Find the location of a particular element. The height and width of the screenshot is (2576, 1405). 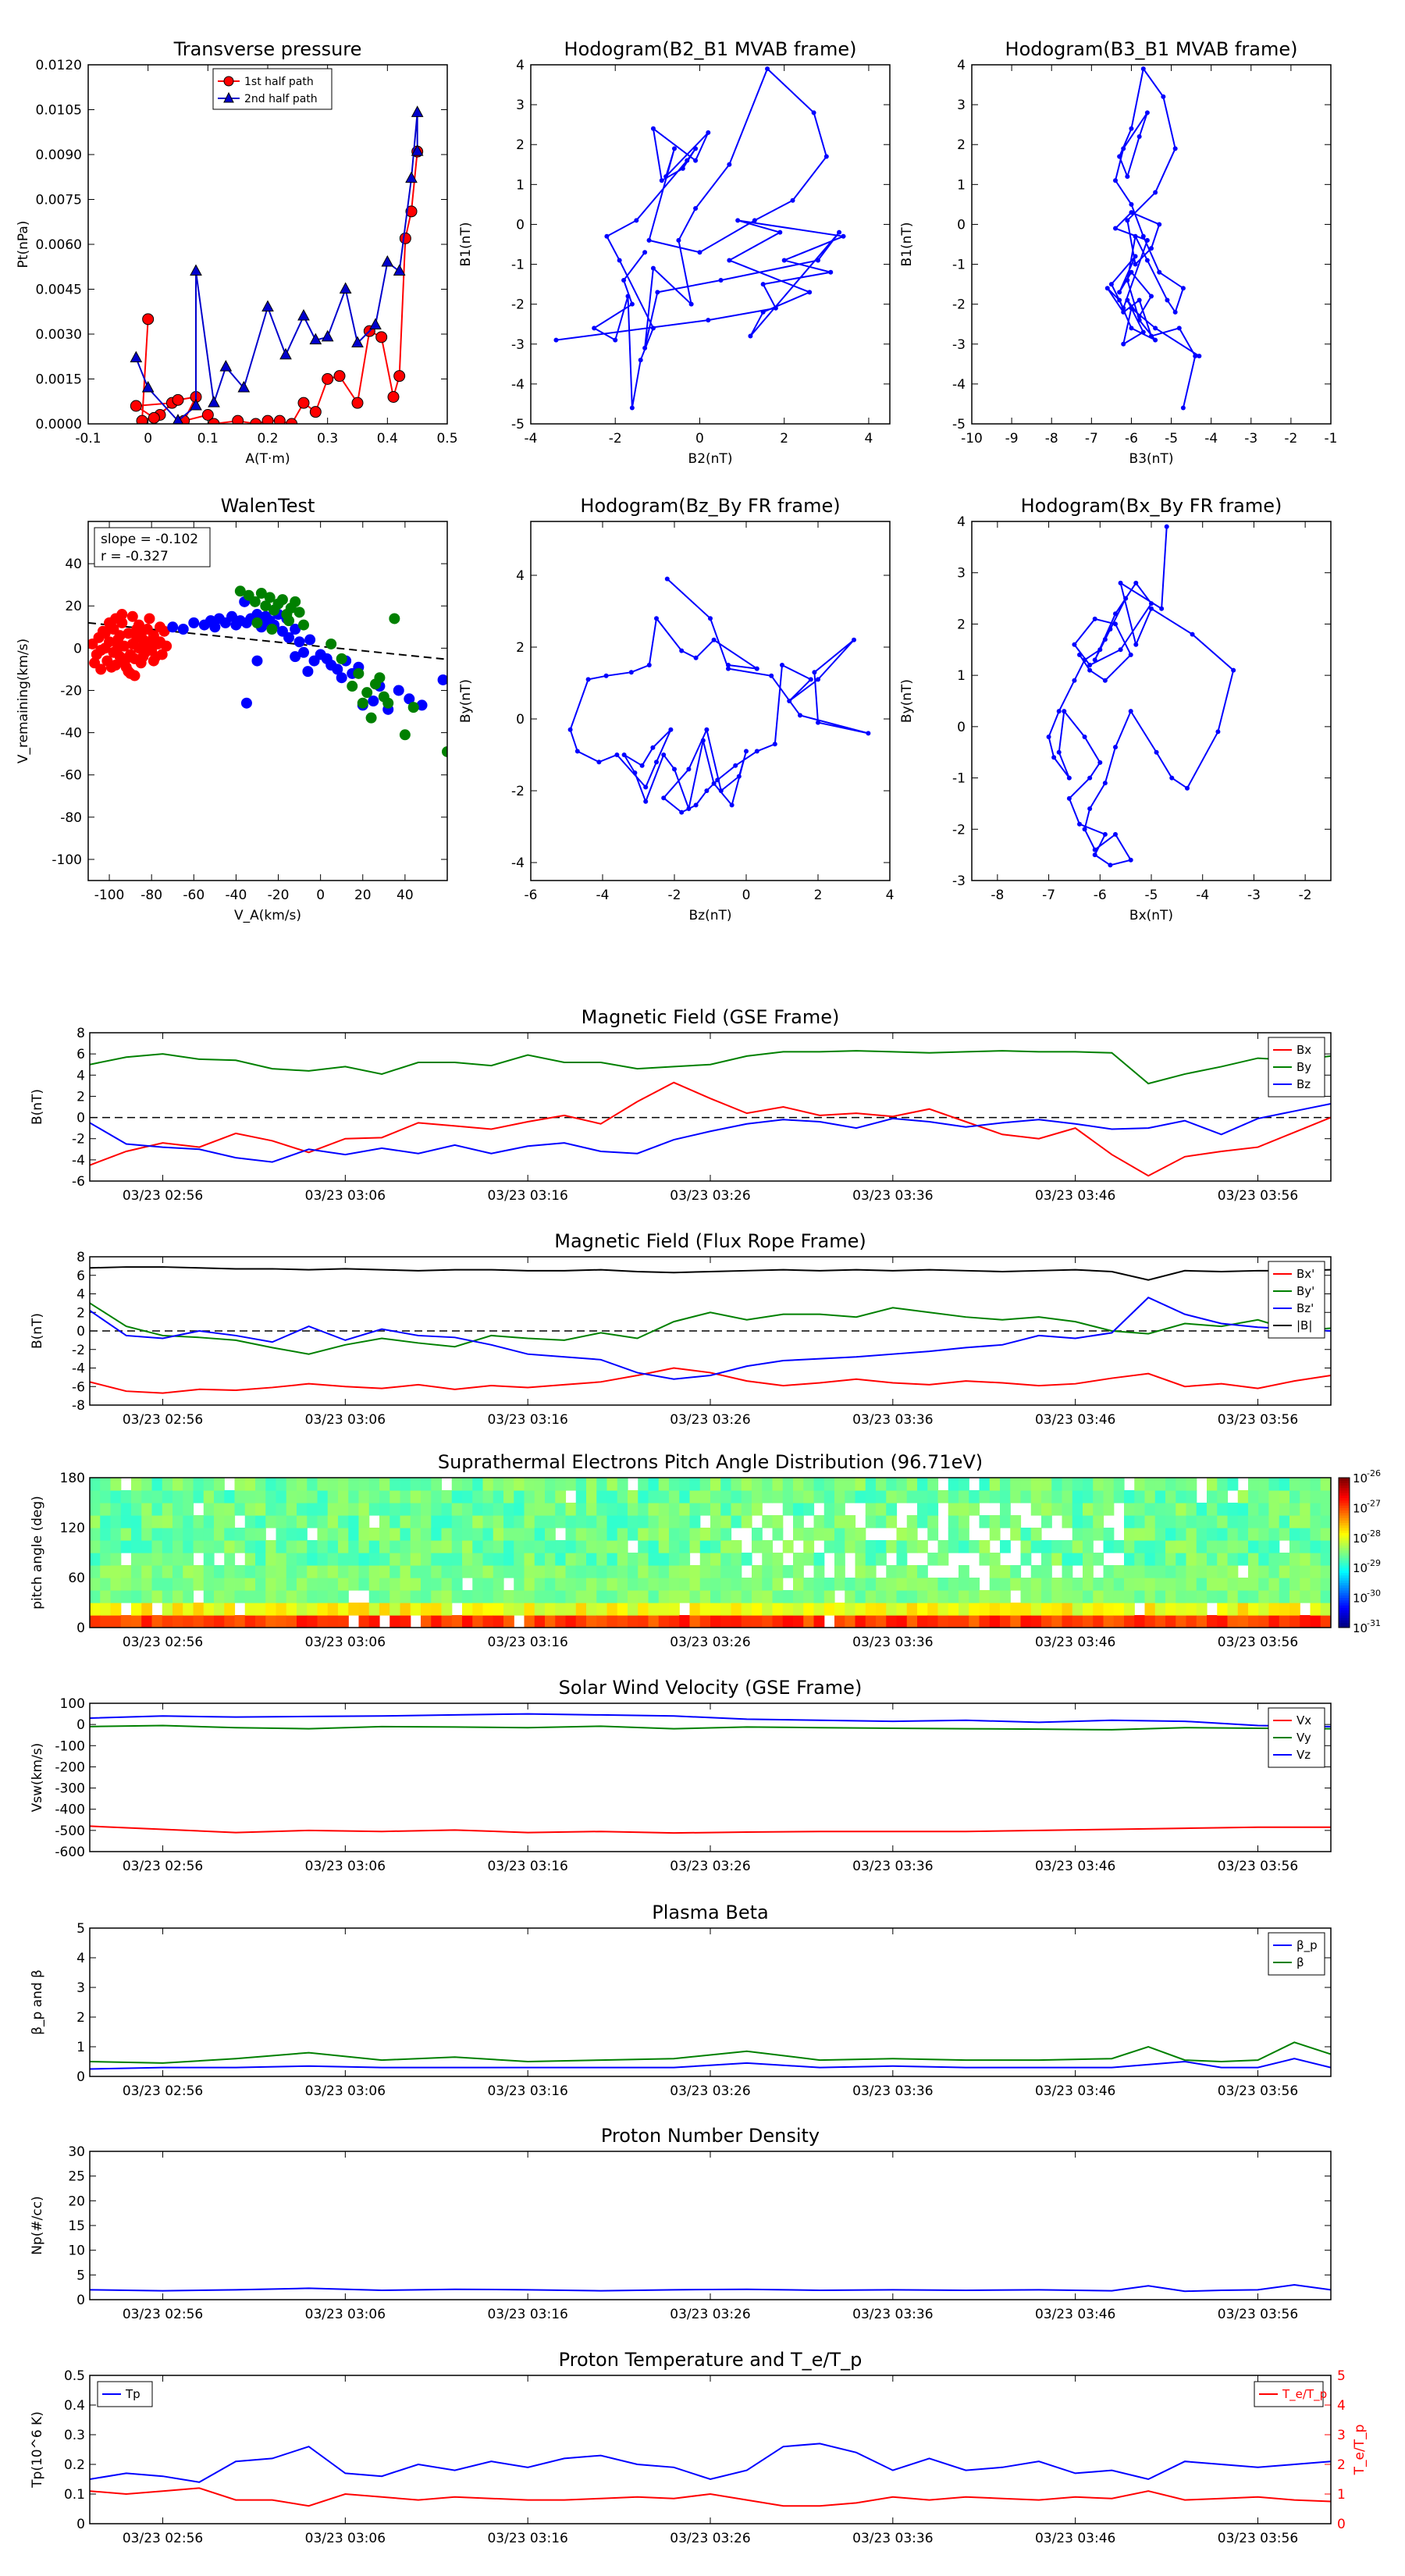

annotation-text: r = -0.327 is located at coordinates (135, 556).